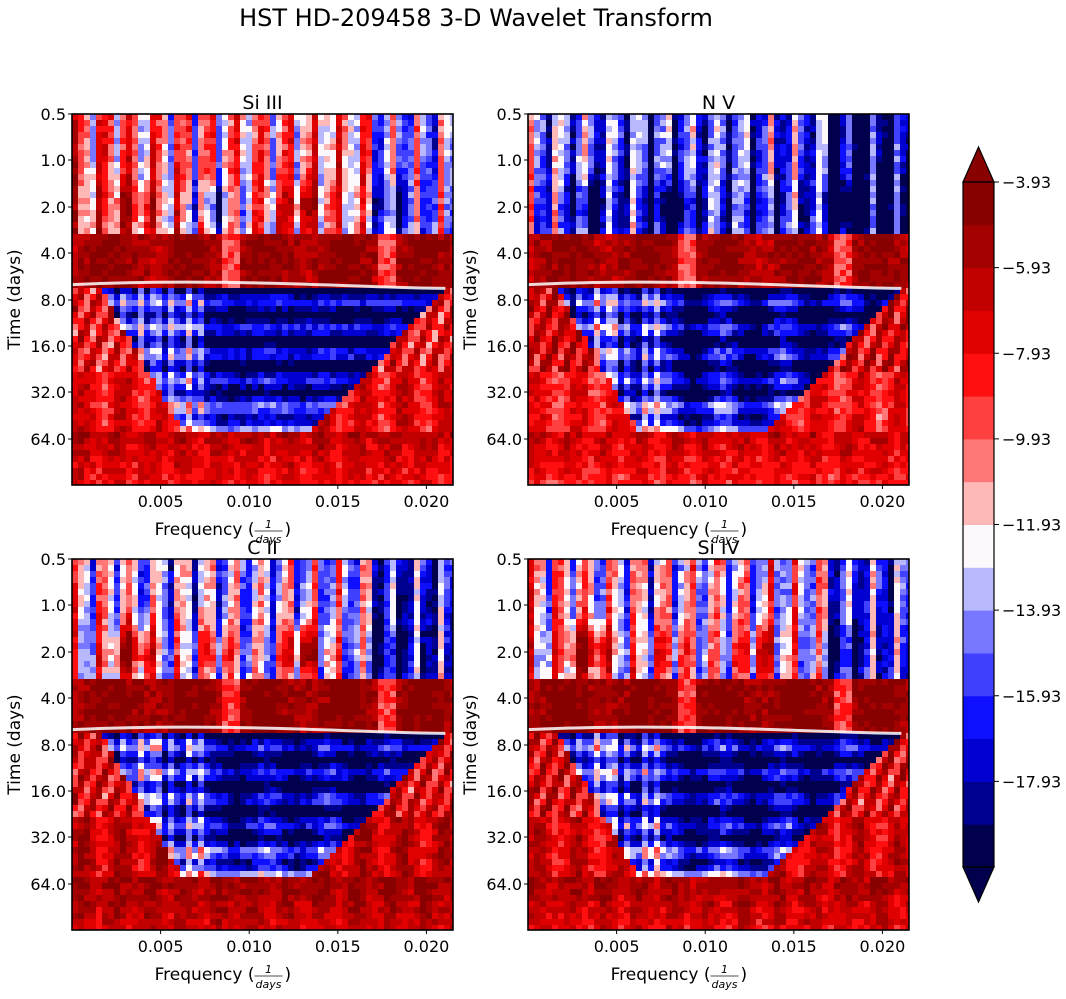 The width and height of the screenshot is (1066, 999). I want to click on colorbar-extend-max, so click(978, 164).